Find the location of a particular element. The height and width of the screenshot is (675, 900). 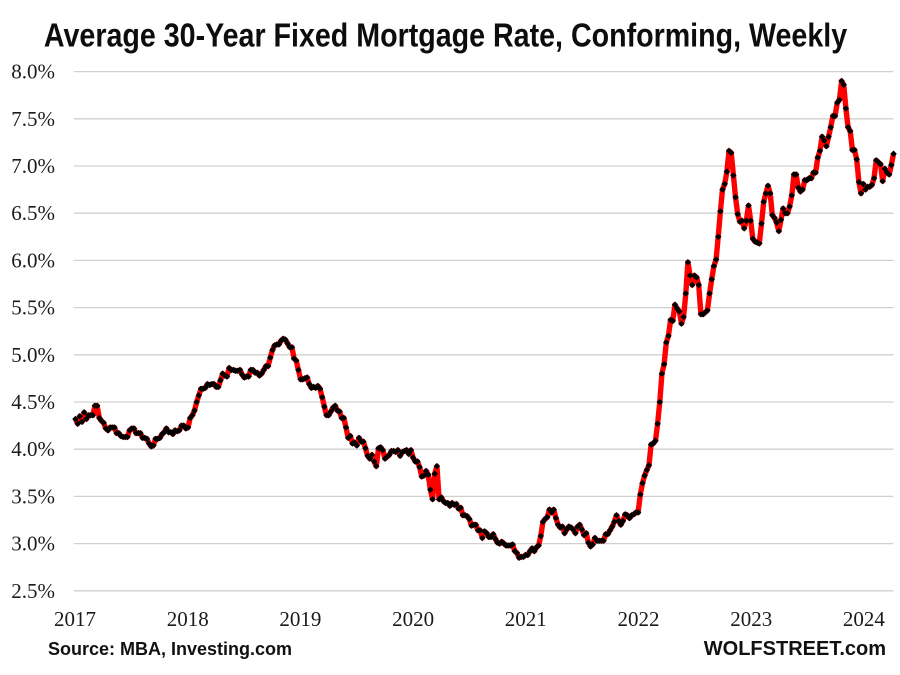

svg-text: 2024 is located at coordinates (864, 619).